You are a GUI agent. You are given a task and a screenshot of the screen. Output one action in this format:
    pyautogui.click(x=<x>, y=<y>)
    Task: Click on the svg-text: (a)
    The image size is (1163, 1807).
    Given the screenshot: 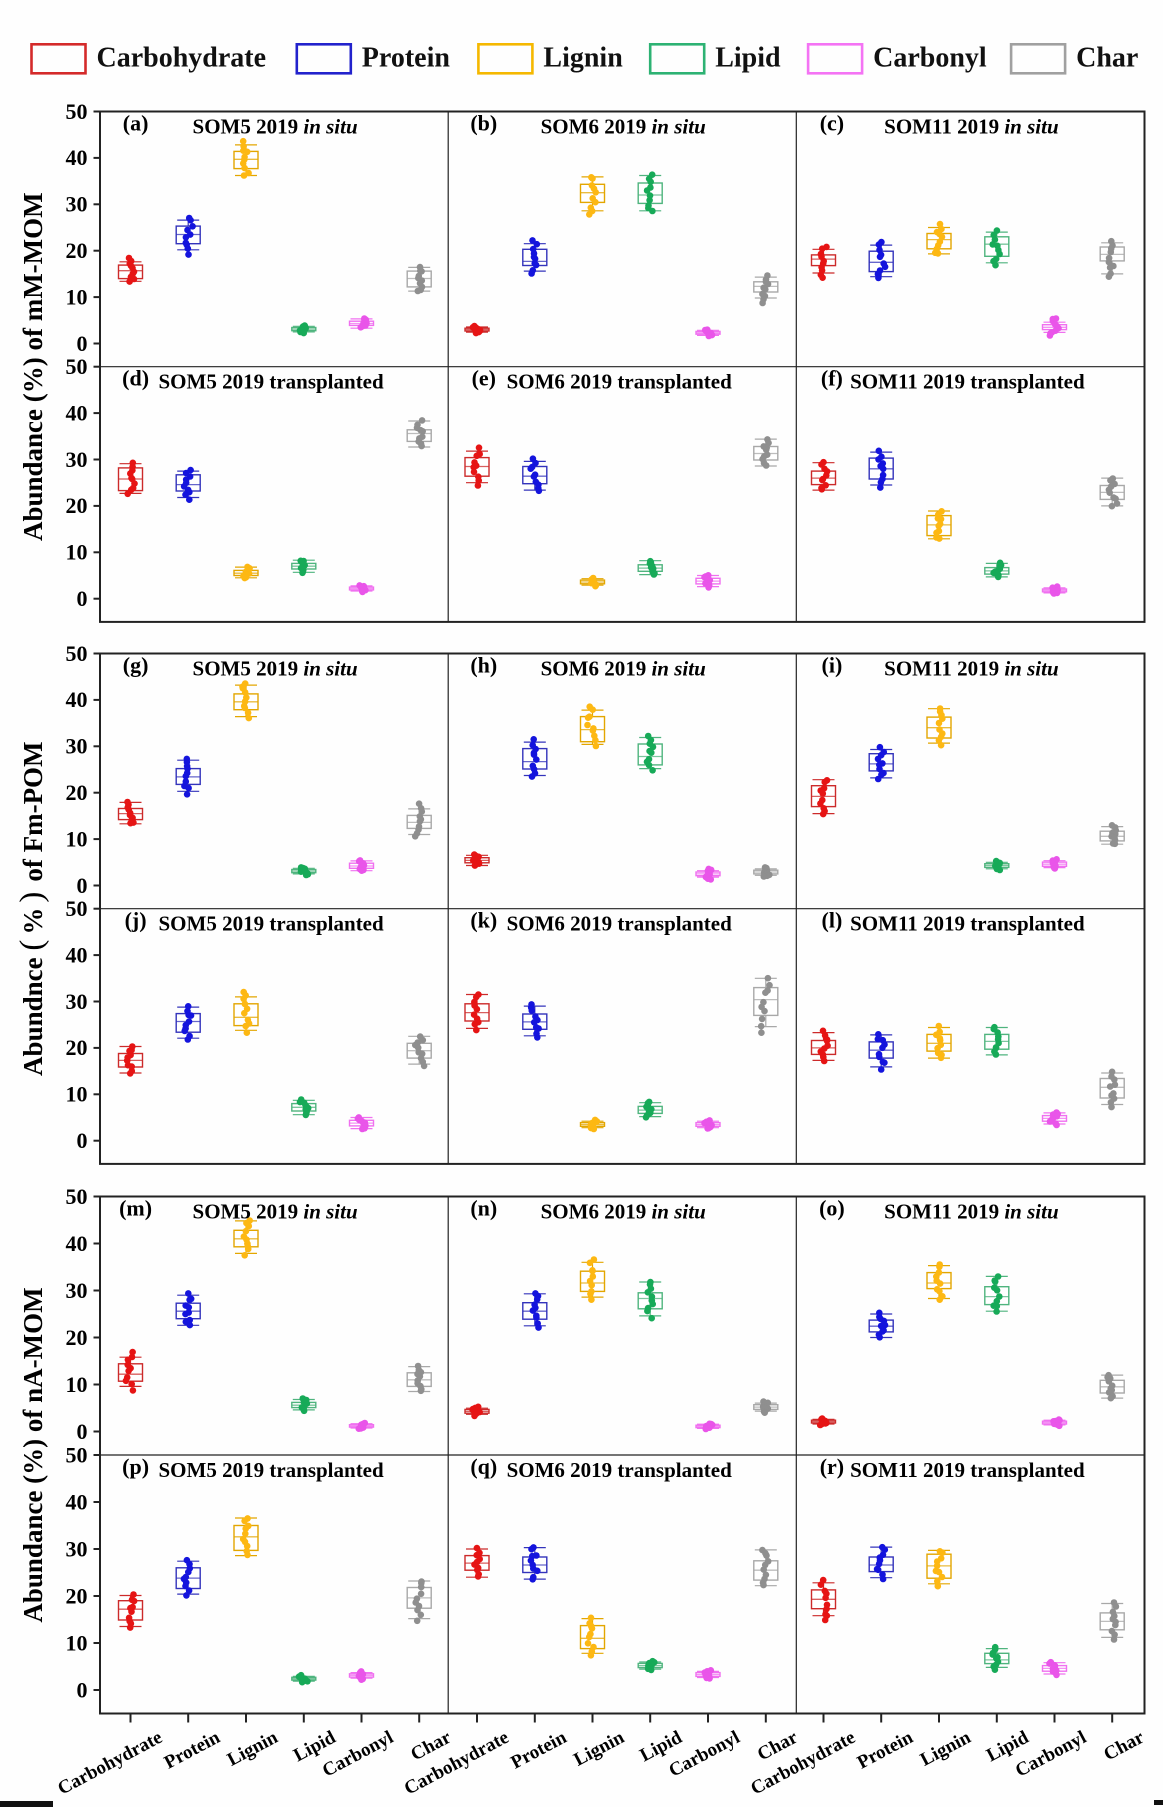 What is the action you would take?
    pyautogui.click(x=136, y=123)
    